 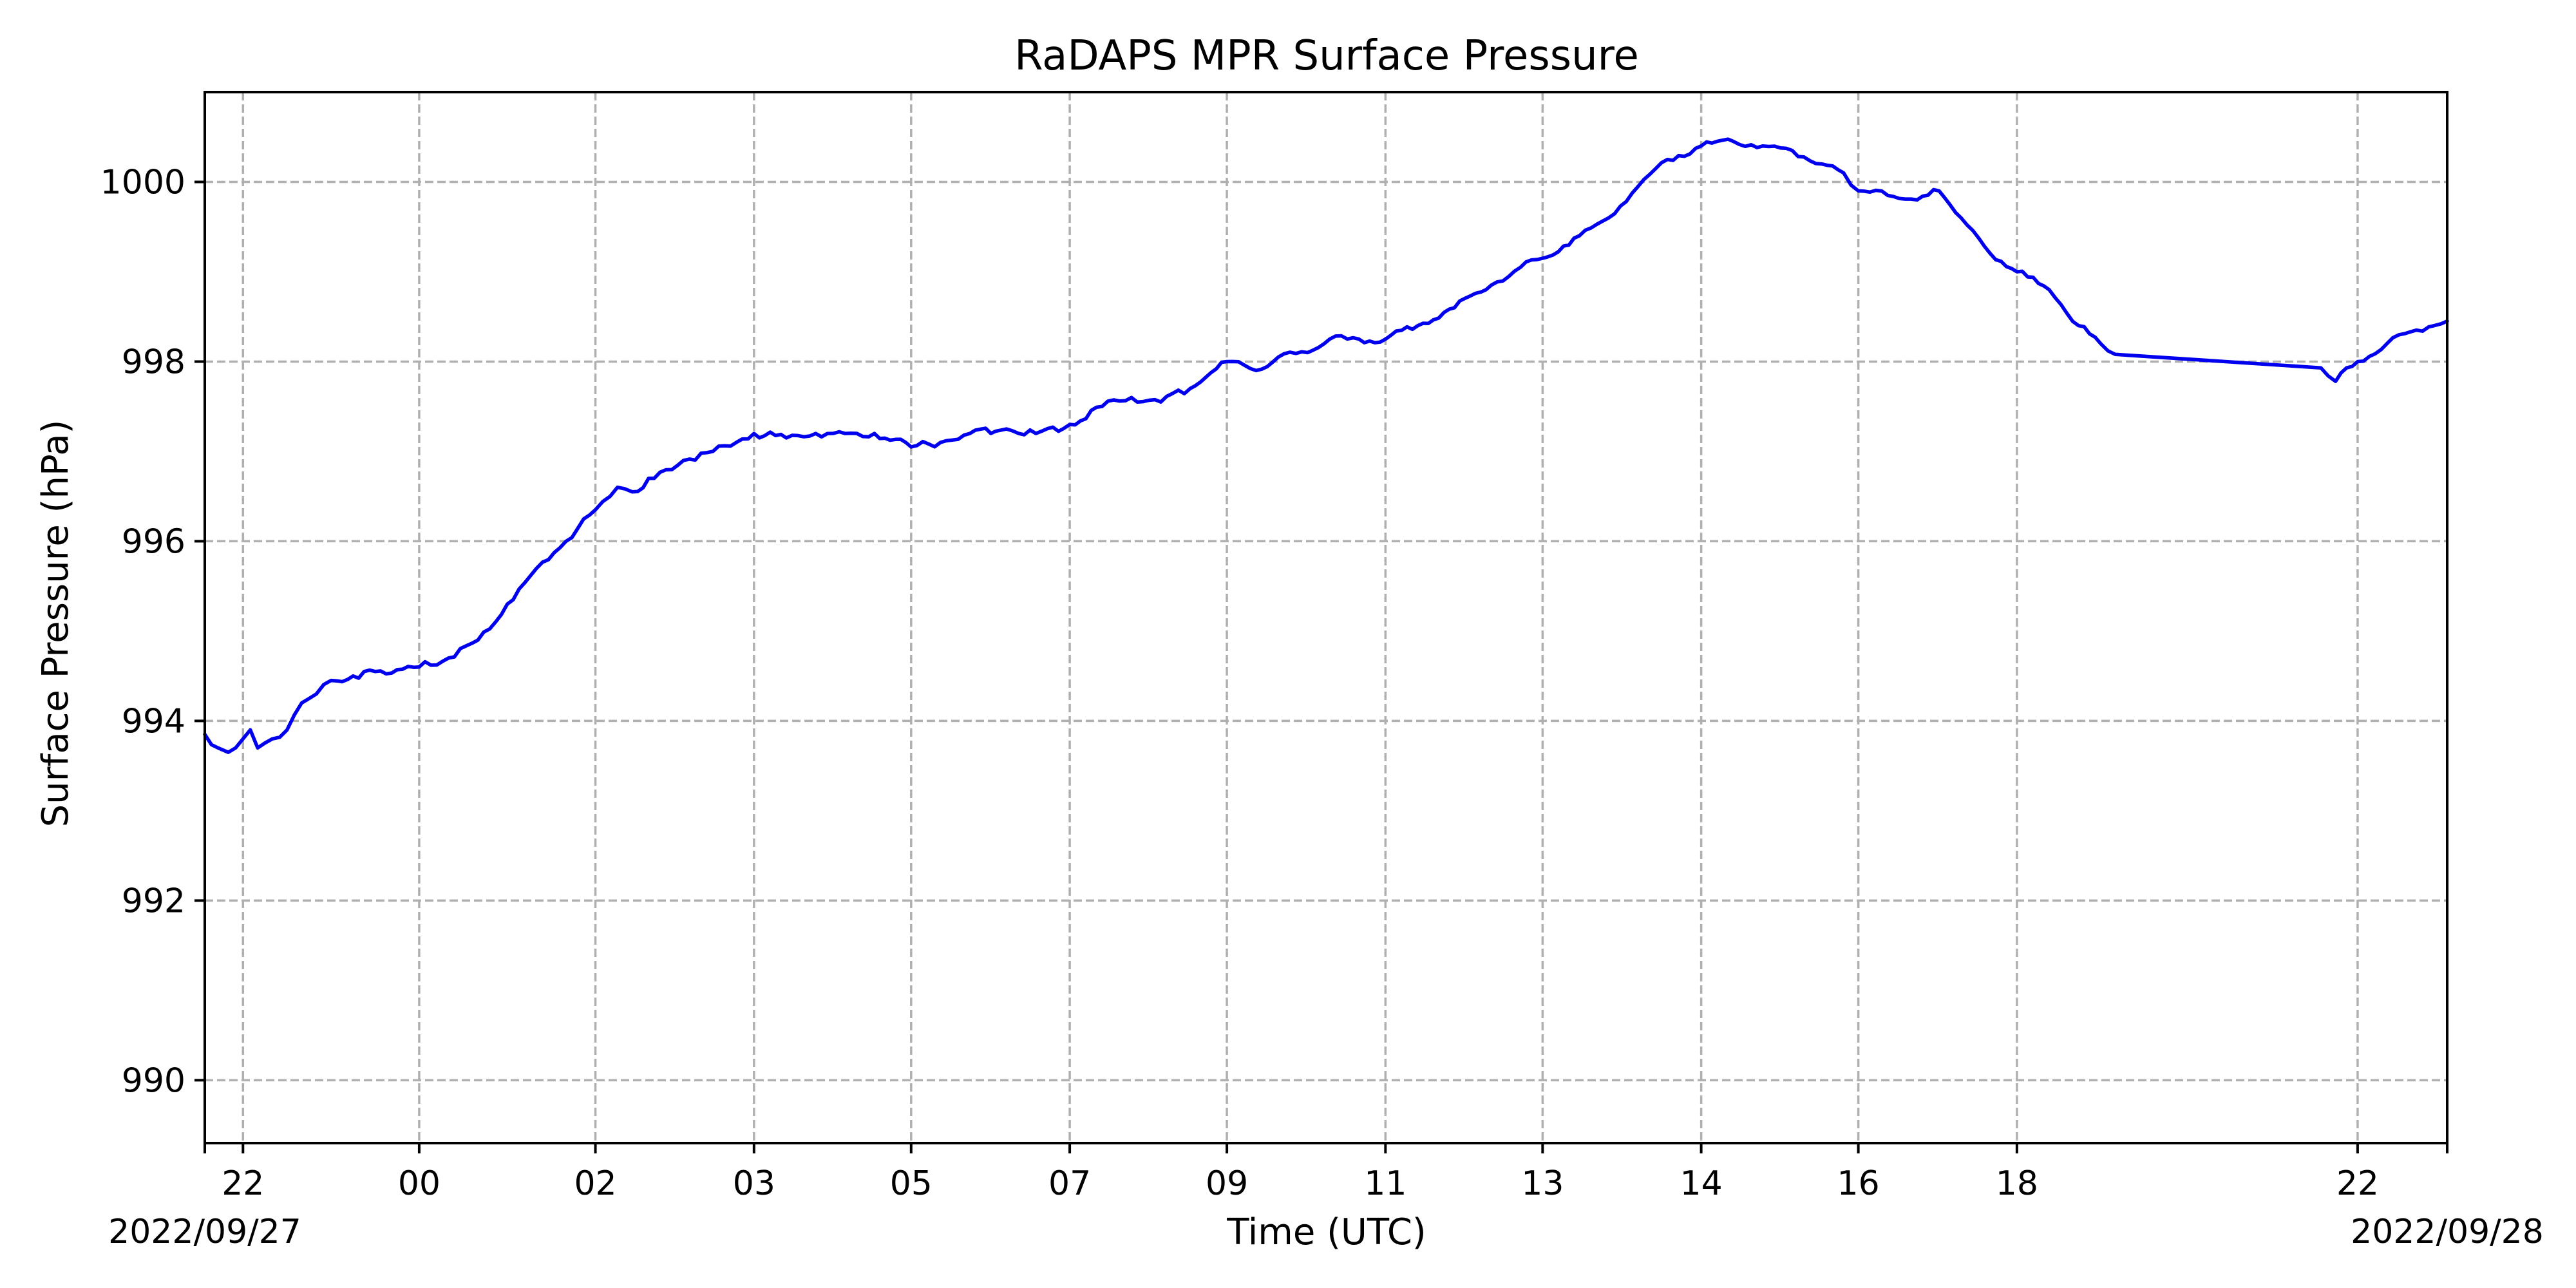 I want to click on y-tick-label: 990, so click(x=153, y=1080).